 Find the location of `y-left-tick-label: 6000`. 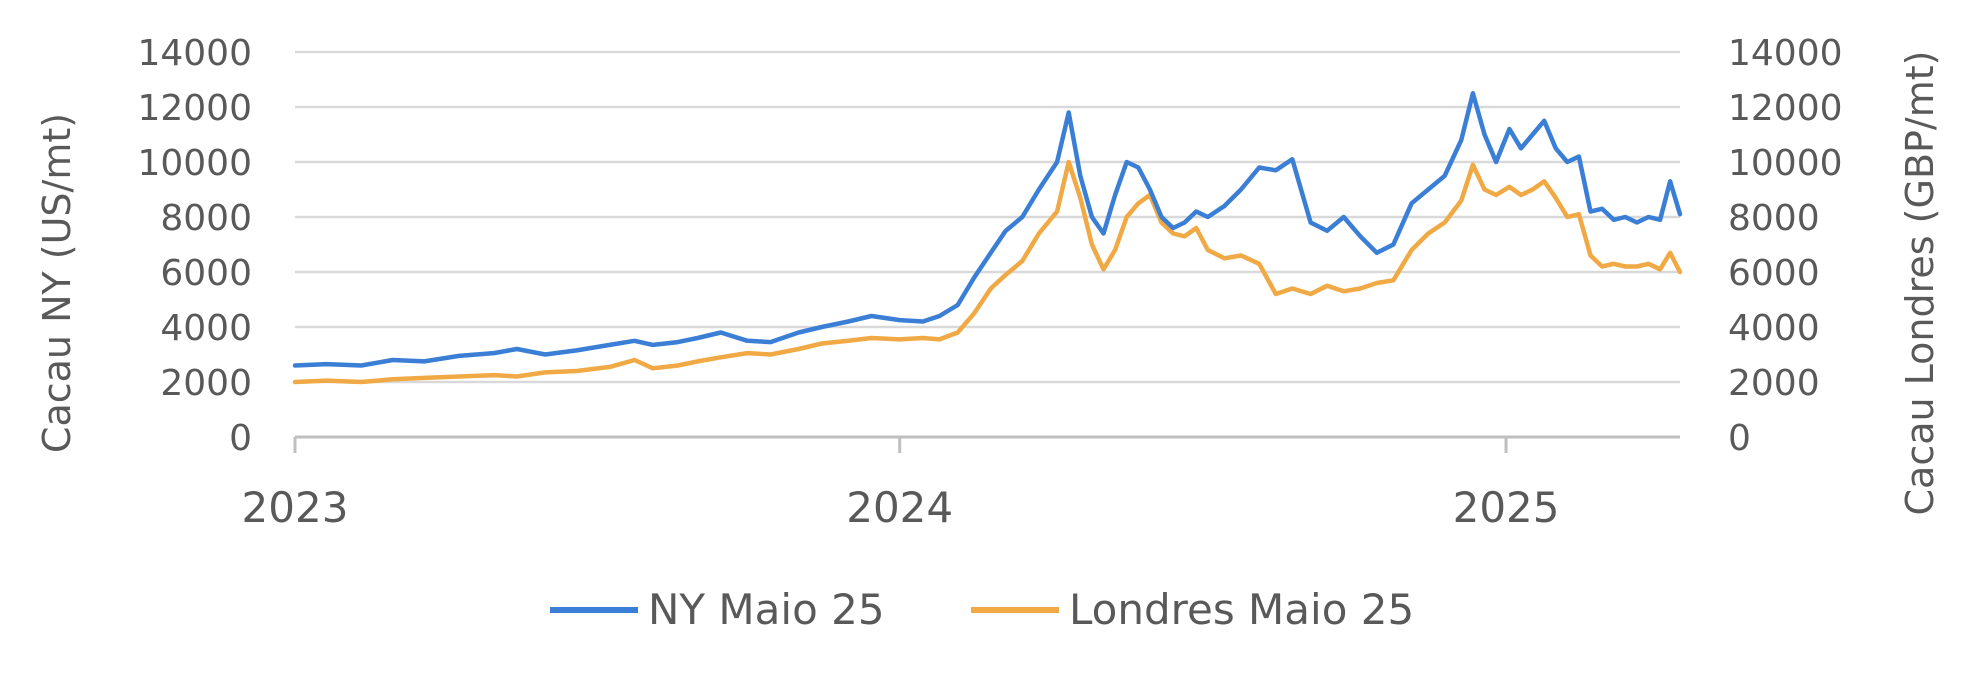

y-left-tick-label: 6000 is located at coordinates (206, 273).